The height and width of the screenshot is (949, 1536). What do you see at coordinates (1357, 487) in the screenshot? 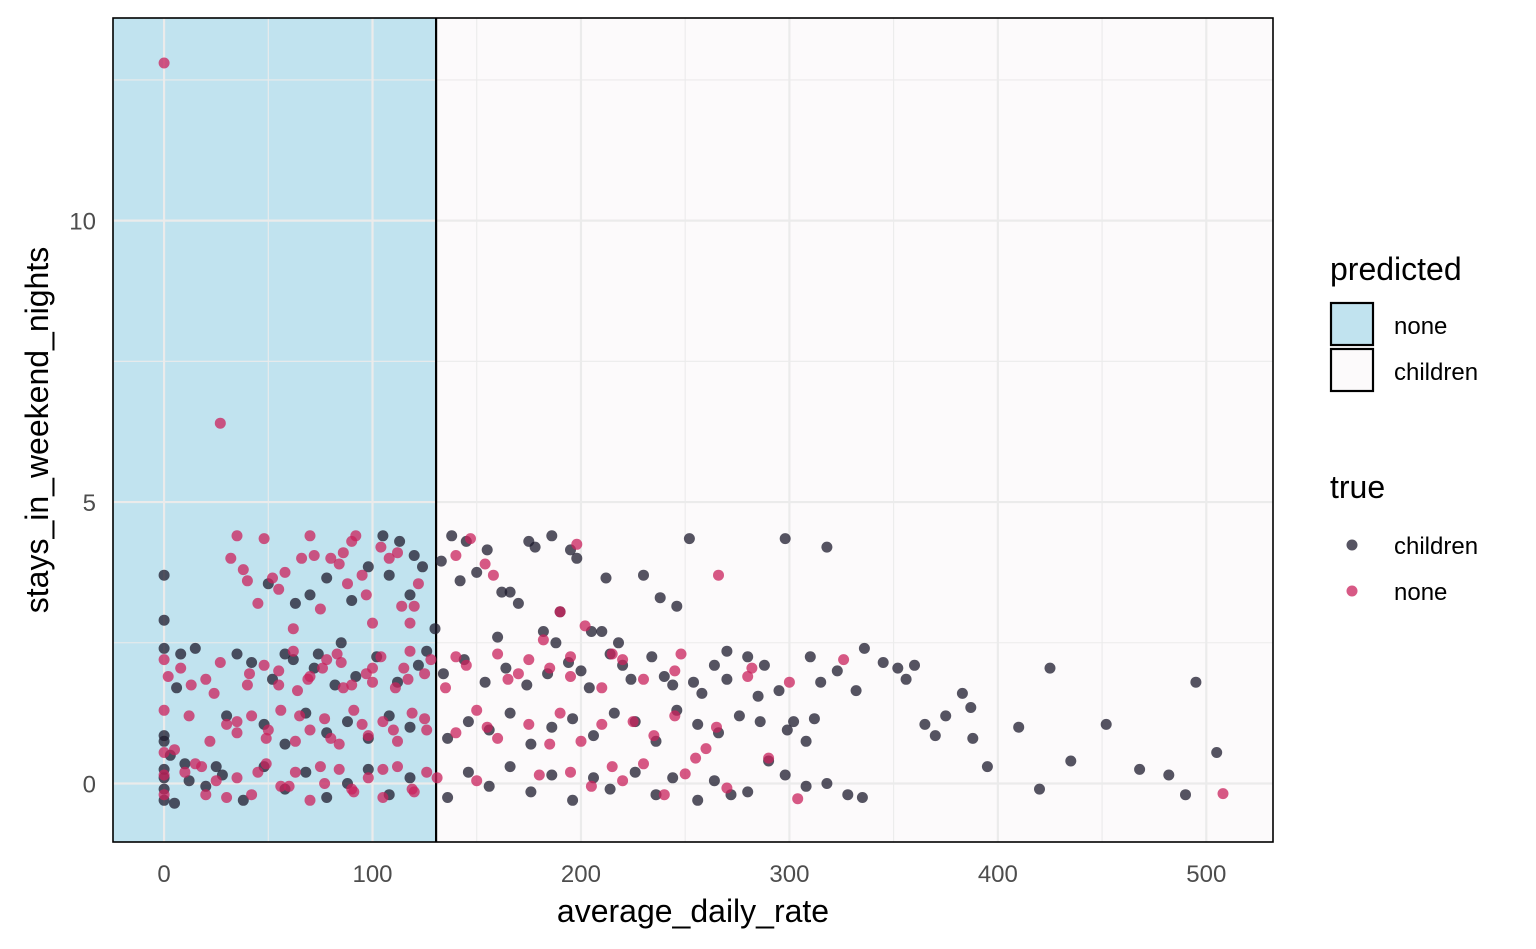
I see `legend-true-title: true` at bounding box center [1357, 487].